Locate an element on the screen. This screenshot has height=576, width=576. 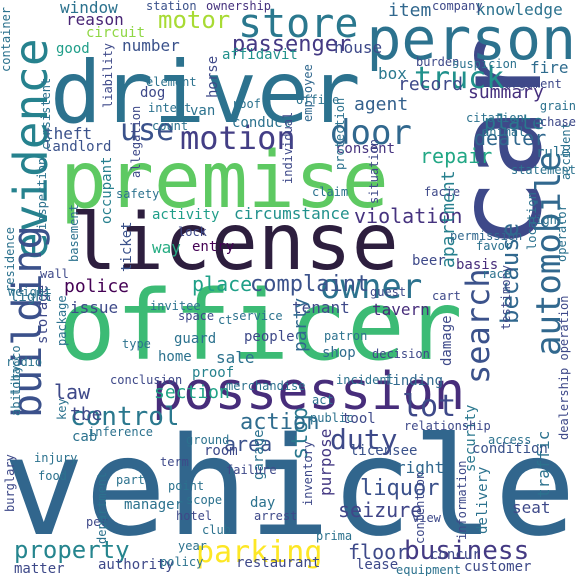
word-lock: lock is located at coordinates (192, 232).